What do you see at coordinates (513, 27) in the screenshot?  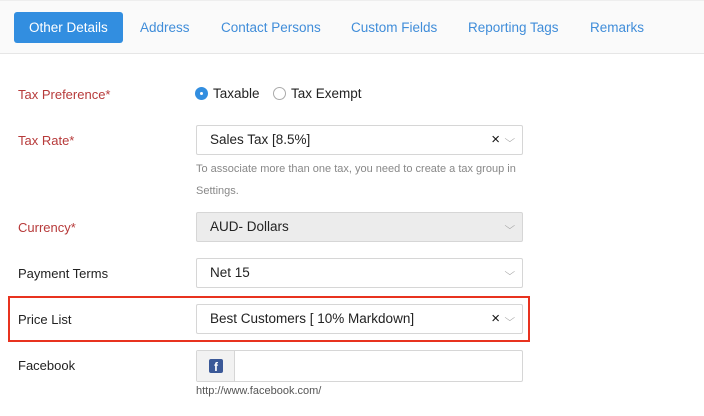 I see `tab-reporting-tags: Reporting Tags` at bounding box center [513, 27].